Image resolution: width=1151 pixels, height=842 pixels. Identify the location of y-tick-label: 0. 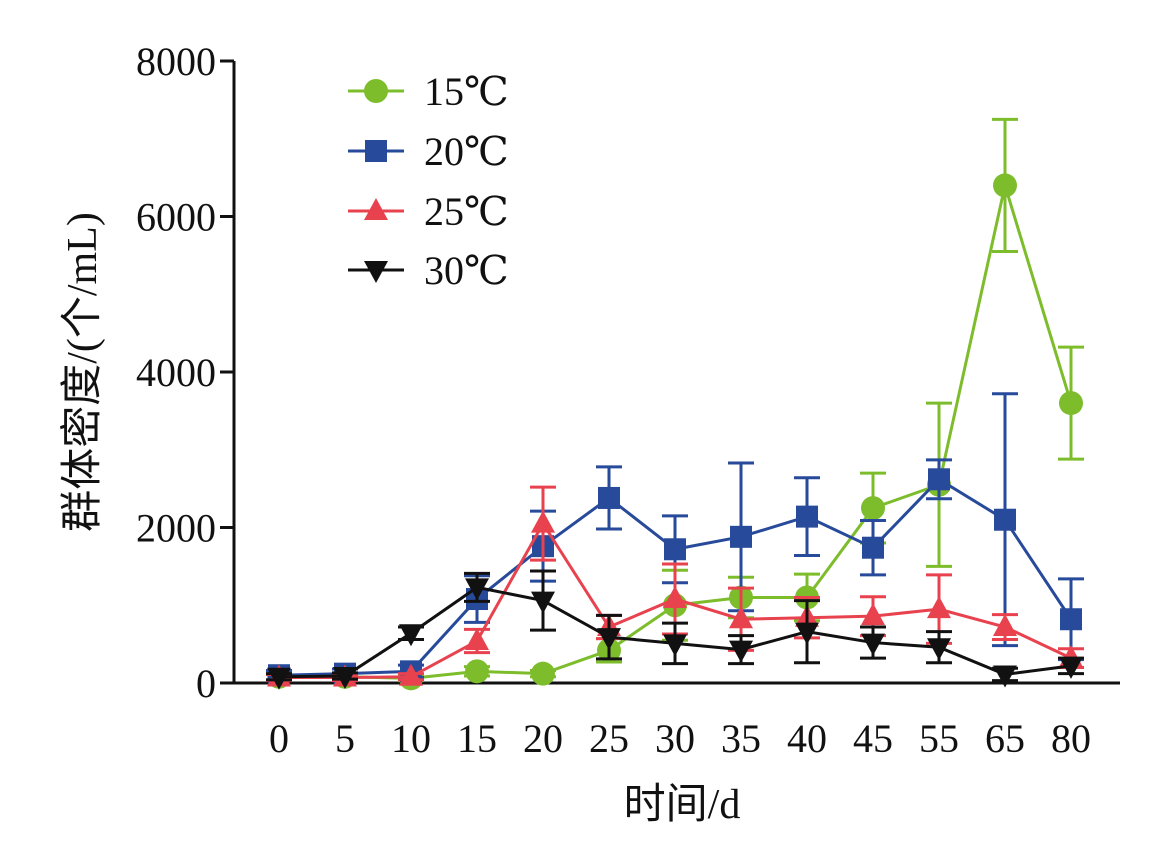
(206, 683).